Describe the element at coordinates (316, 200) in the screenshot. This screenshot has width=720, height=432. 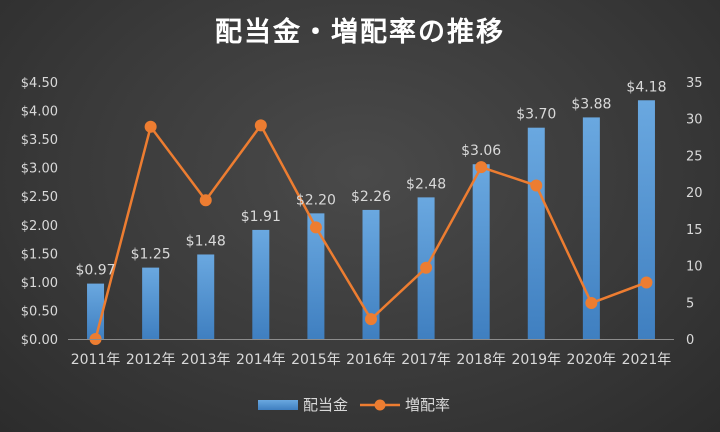
I see `bar-data-label: $2.20` at that location.